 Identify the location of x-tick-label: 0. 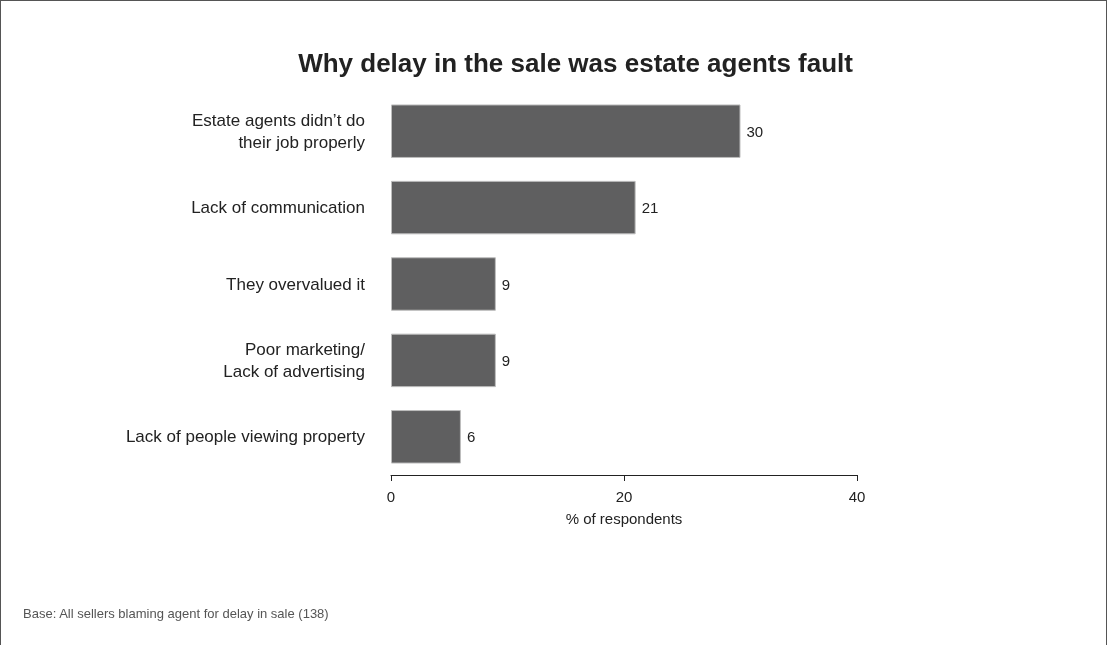
(391, 496).